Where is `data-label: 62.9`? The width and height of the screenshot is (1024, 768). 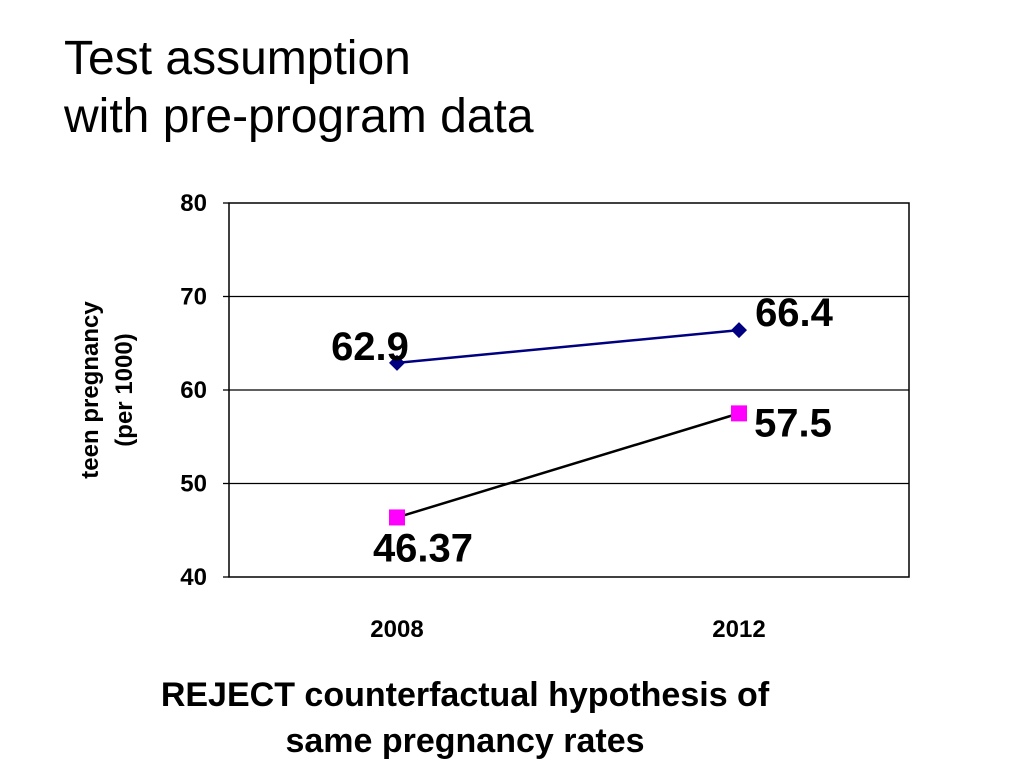 data-label: 62.9 is located at coordinates (370, 347).